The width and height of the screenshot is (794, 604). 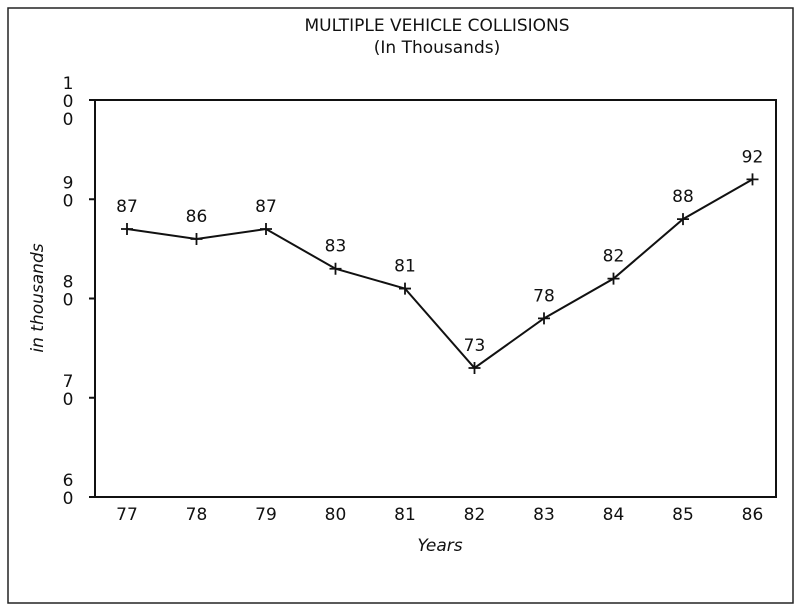 I want to click on data-label: 92, so click(x=753, y=157).